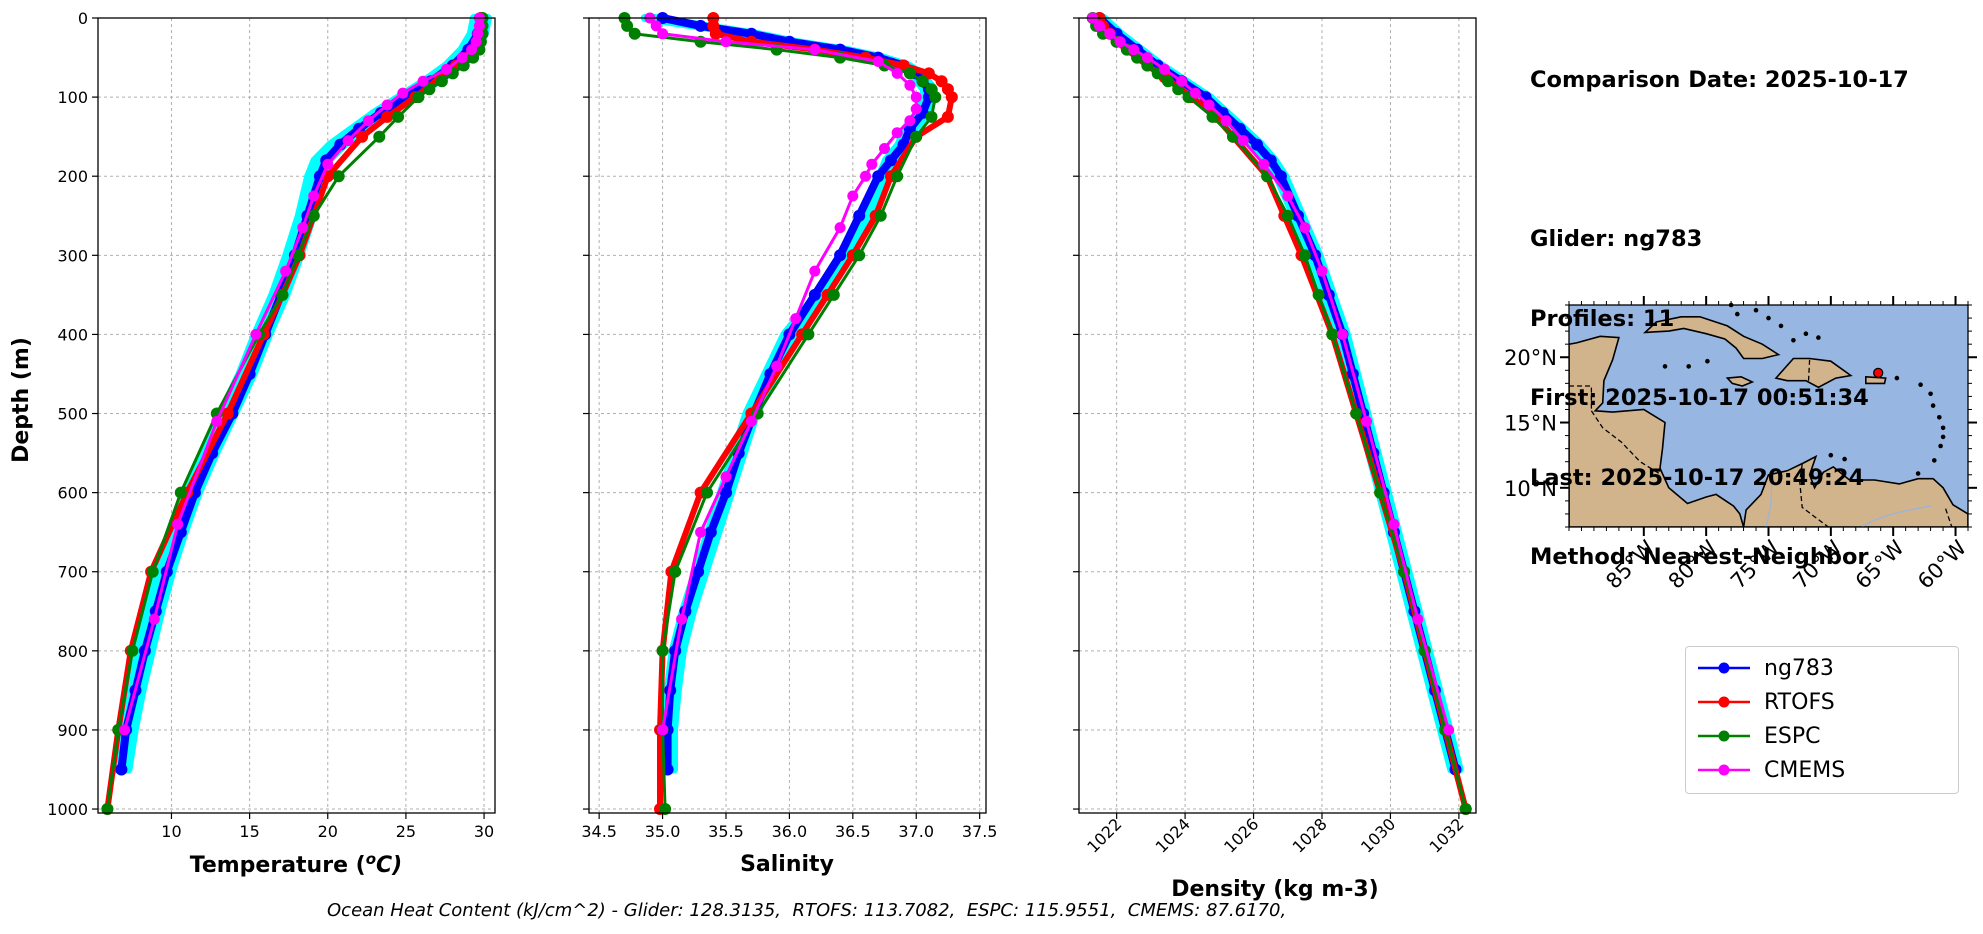  Describe the element at coordinates (1814, 495) in the screenshot. I see `map-border` at that location.